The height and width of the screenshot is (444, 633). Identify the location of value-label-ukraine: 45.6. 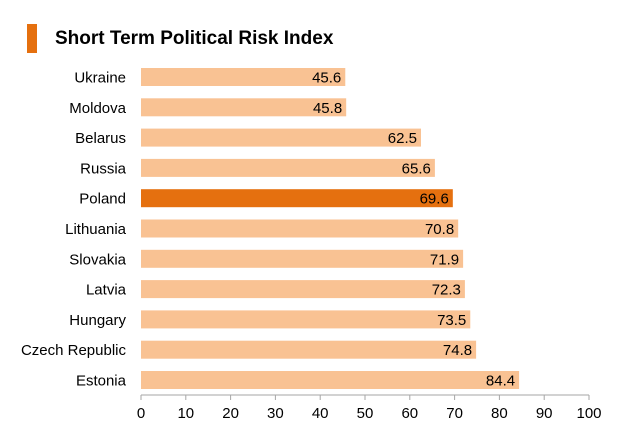
(326, 78).